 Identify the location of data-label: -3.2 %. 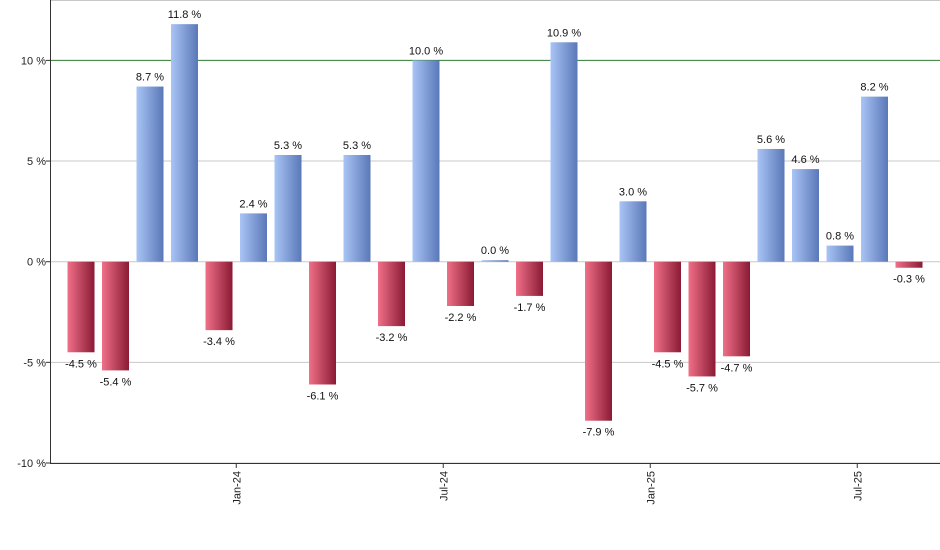
(392, 338).